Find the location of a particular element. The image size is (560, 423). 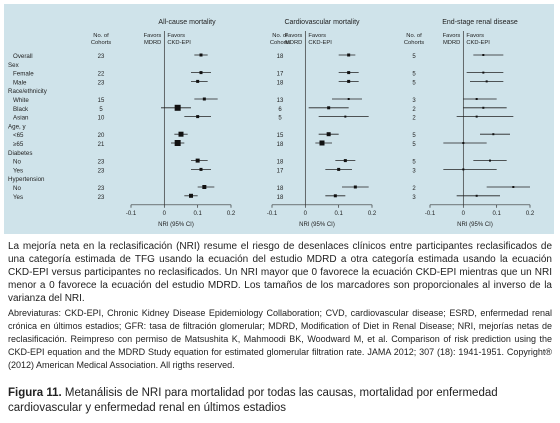

cohort-count: 21 is located at coordinates (101, 145).